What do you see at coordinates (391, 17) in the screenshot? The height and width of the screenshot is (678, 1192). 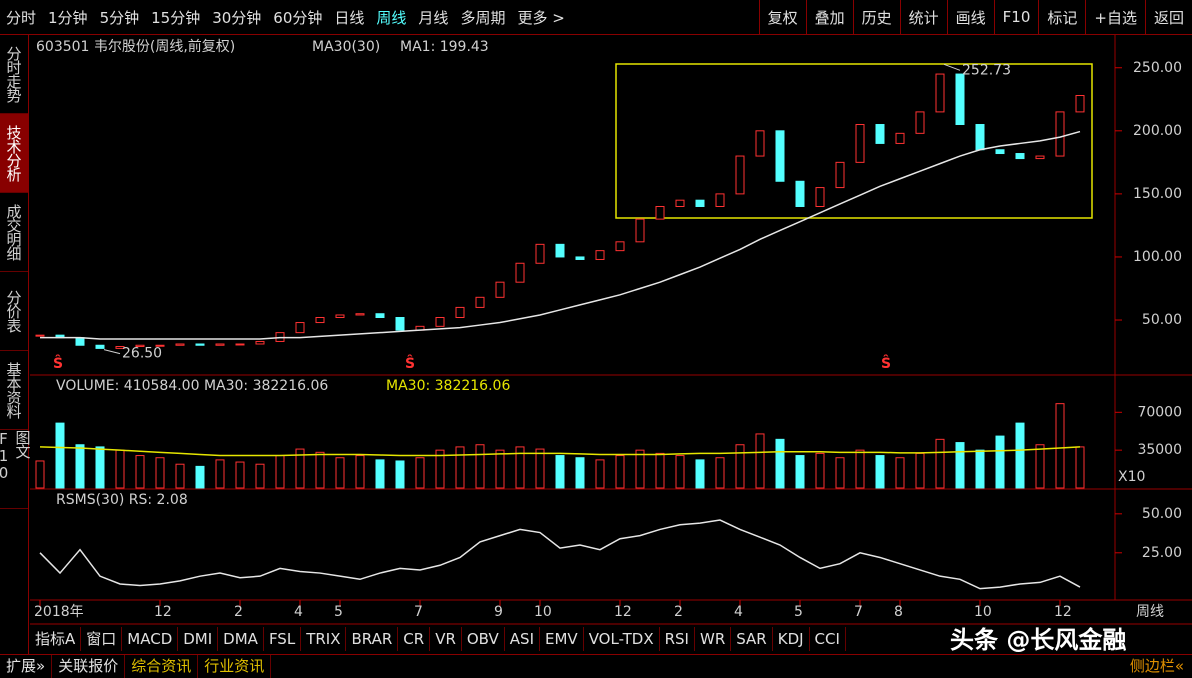 I see `period-button: 周线` at bounding box center [391, 17].